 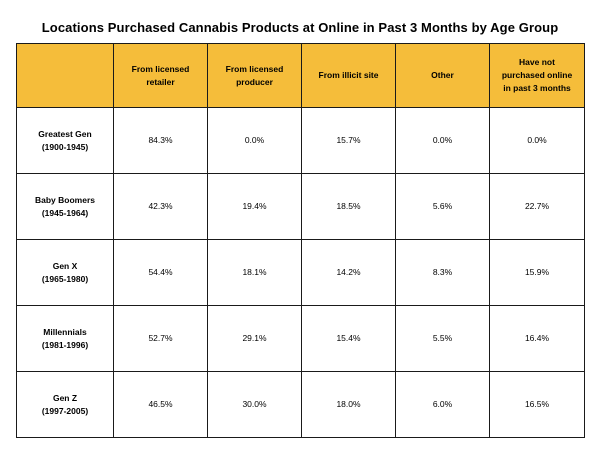 I want to click on row-label: Greatest Gen (1900-1945), so click(x=65, y=140).